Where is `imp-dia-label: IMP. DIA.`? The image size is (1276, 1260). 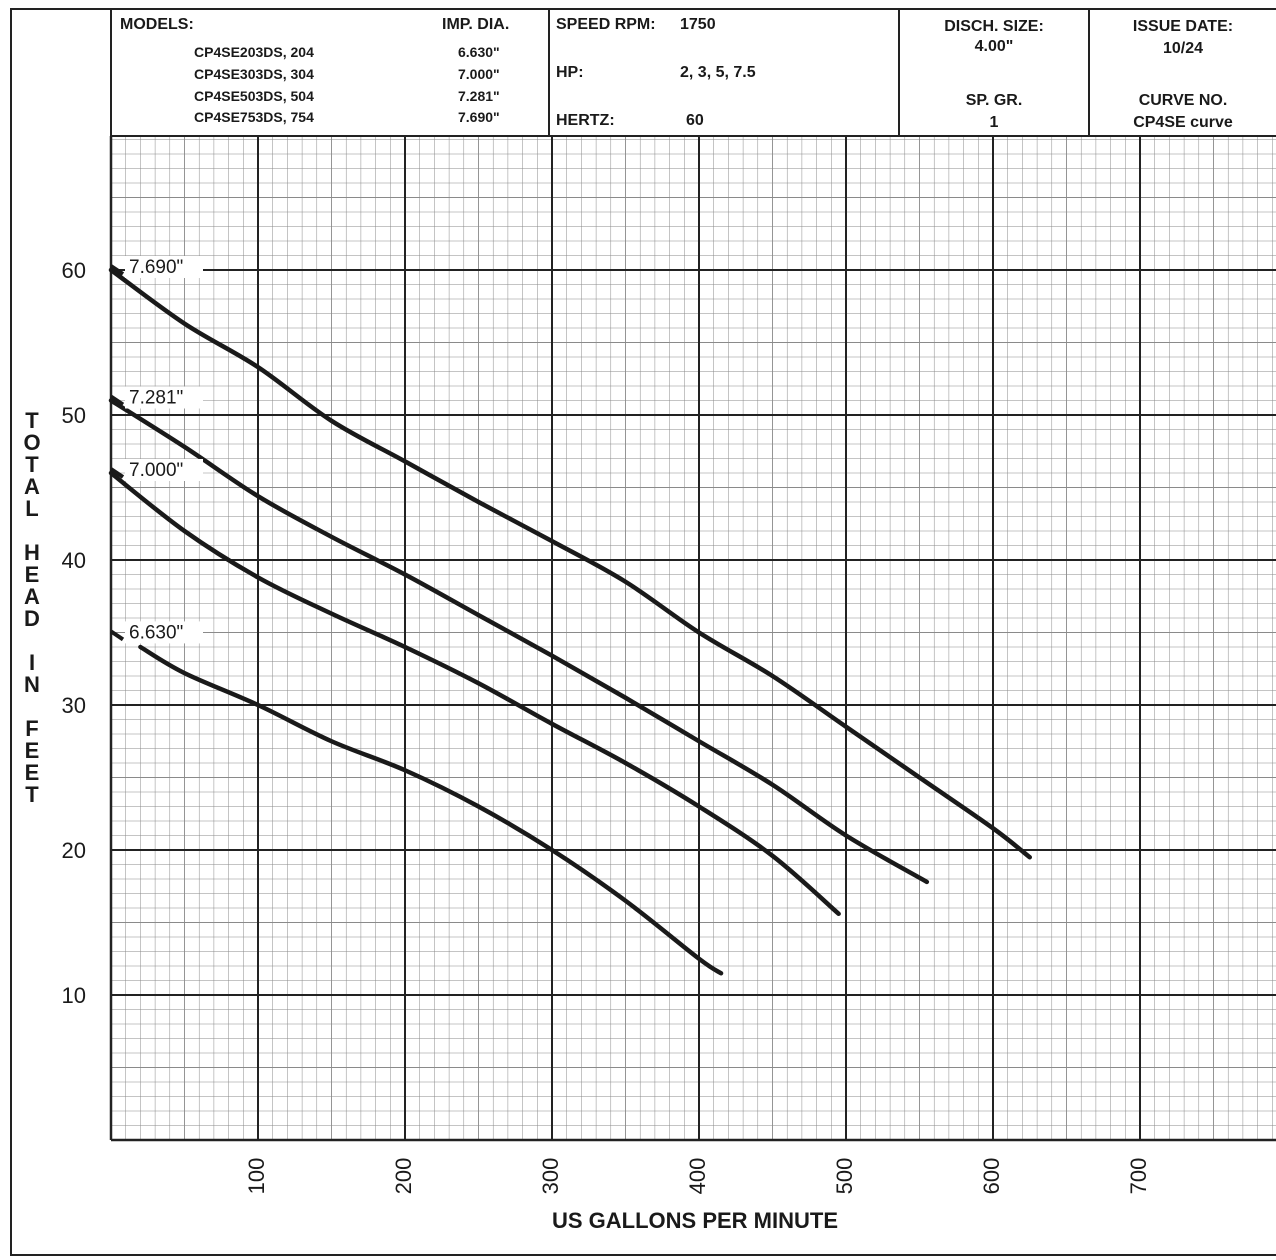 imp-dia-label: IMP. DIA. is located at coordinates (476, 24).